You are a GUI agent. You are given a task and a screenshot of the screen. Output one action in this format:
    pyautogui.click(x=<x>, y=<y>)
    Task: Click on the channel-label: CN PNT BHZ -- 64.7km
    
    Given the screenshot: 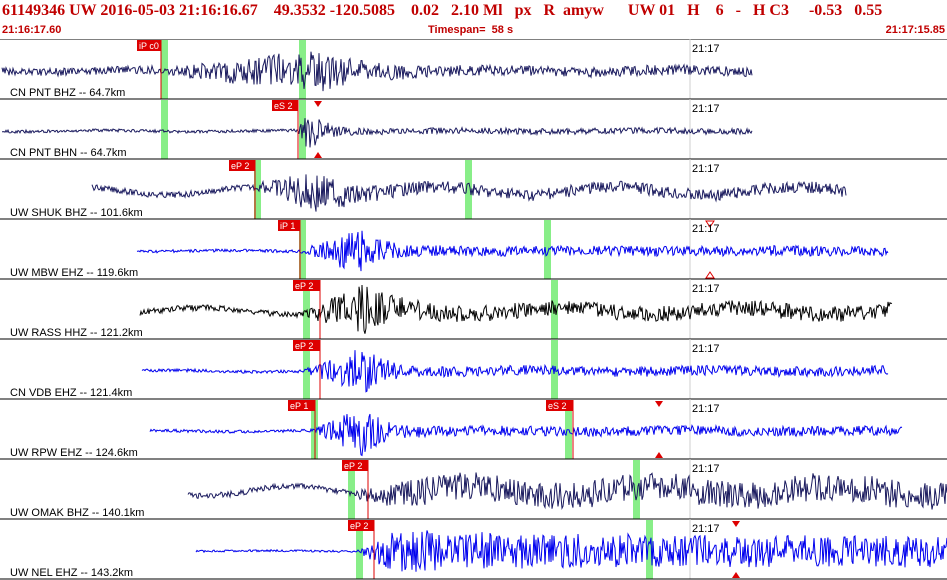 What is the action you would take?
    pyautogui.click(x=67, y=93)
    